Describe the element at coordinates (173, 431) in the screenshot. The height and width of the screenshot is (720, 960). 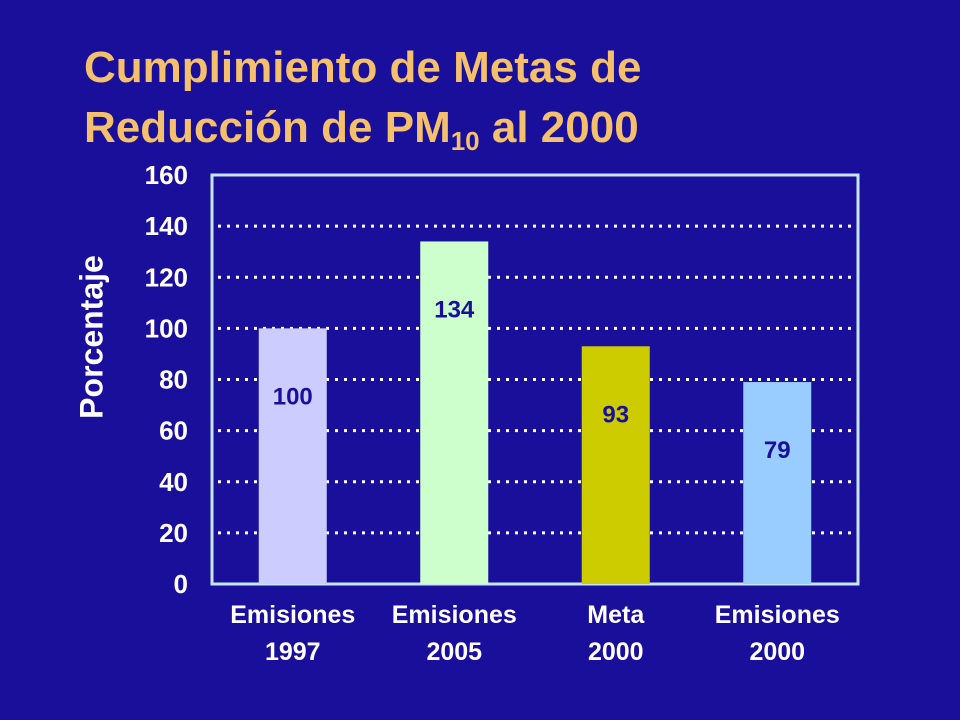
I see `y-tick-label-60: 60` at that location.